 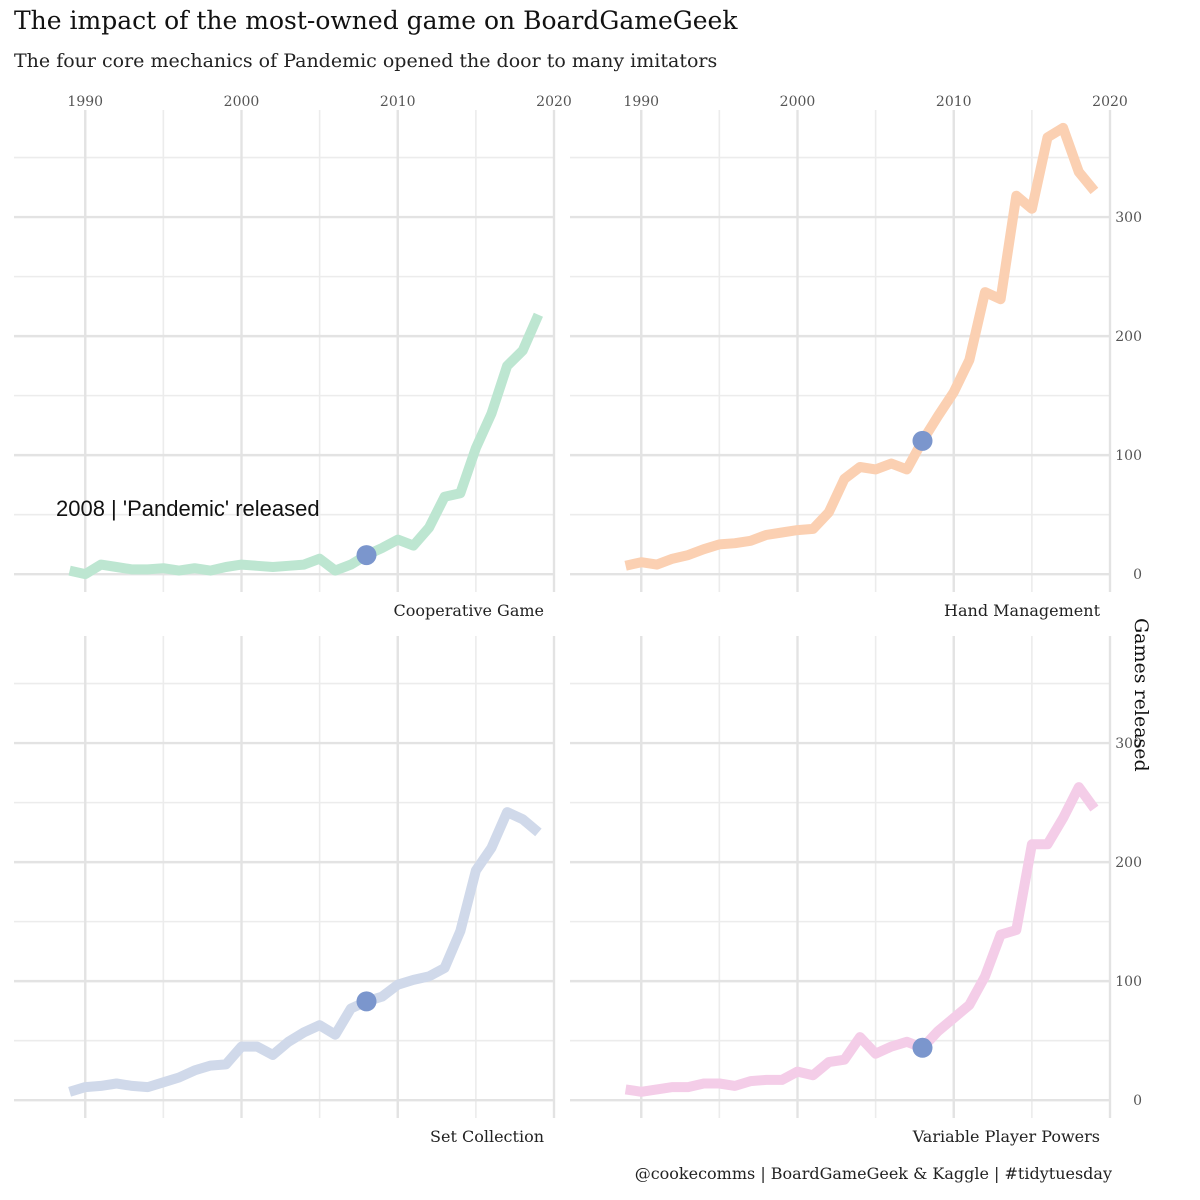 What do you see at coordinates (188, 508) in the screenshot?
I see `pandemic-annotation: 2008 | 'Pandemic' released` at bounding box center [188, 508].